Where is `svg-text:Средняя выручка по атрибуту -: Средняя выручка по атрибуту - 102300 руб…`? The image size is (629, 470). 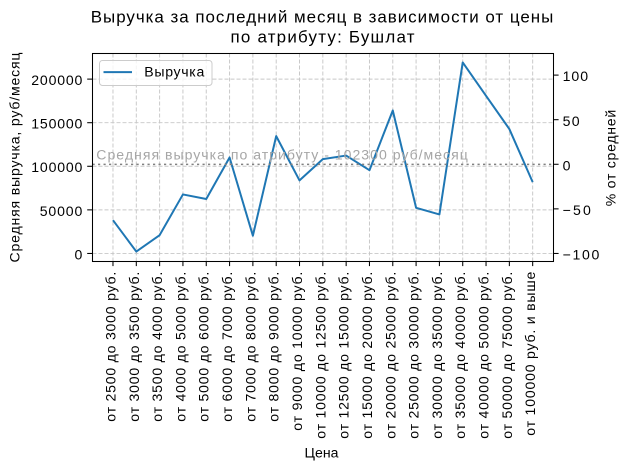 svg-text:Средняя выручка по атрибуту -: Средняя выручка по атрибуту - 102300 руб… is located at coordinates (282, 155).